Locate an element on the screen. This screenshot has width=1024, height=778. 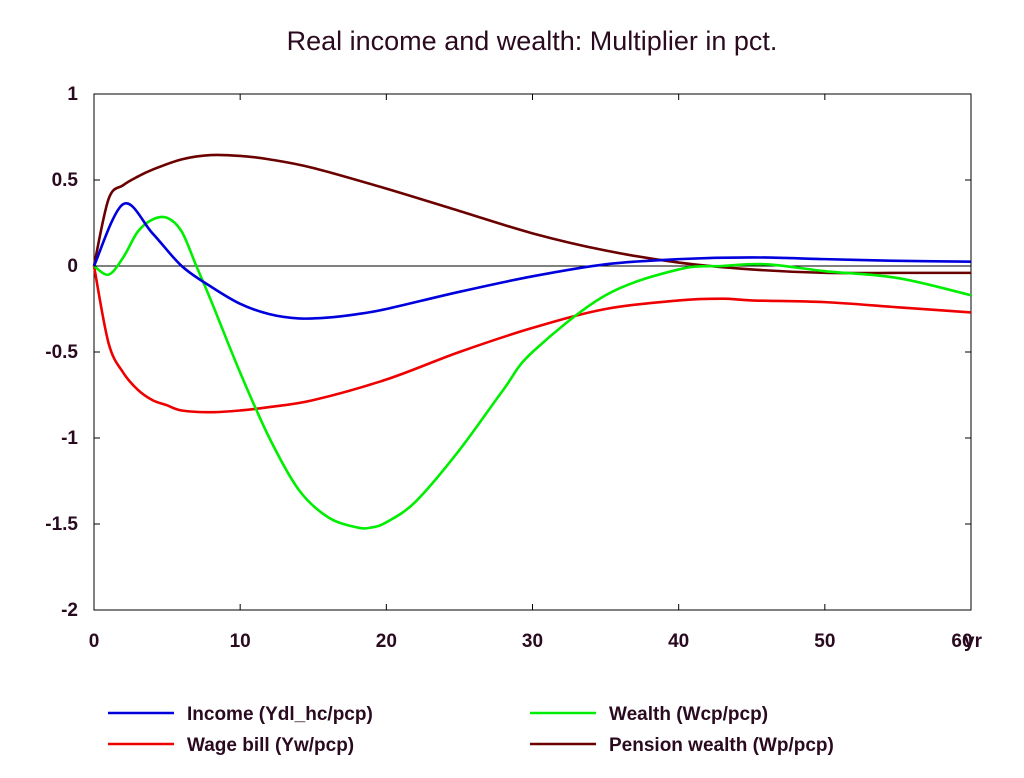
y-tick-label: -1 is located at coordinates (69, 438).